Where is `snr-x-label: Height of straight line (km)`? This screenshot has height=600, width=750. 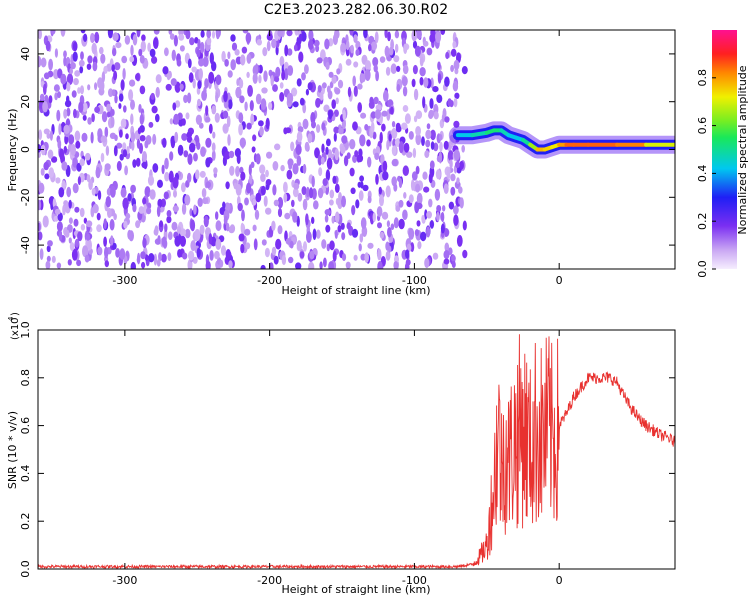
snr-x-label: Height of straight line (km) is located at coordinates (355, 589).